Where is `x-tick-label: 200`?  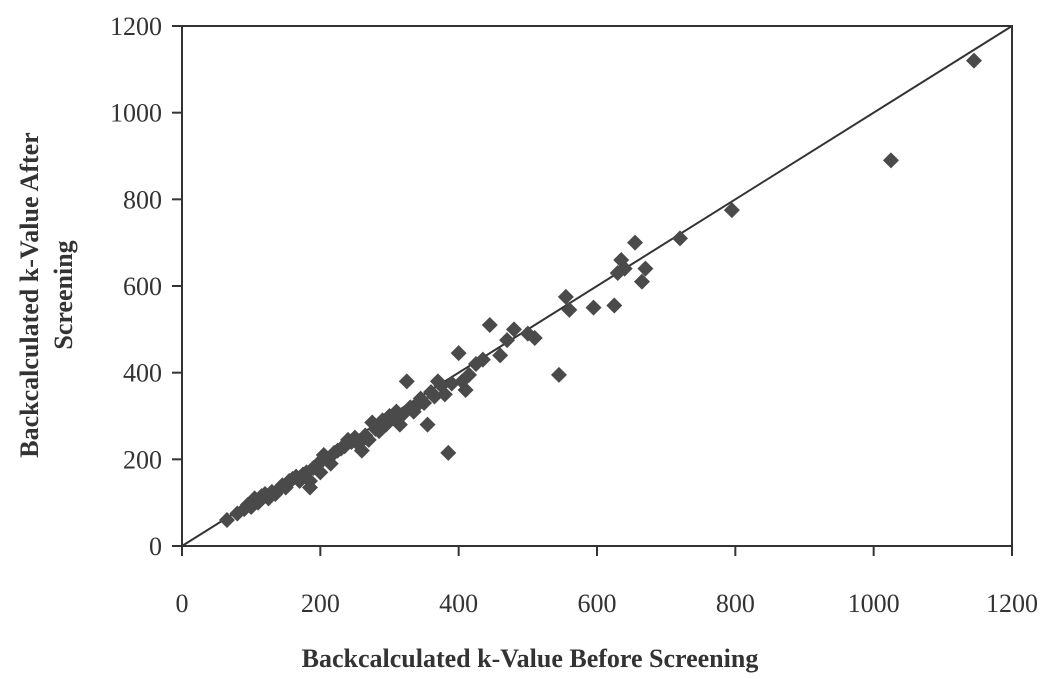 x-tick-label: 200 is located at coordinates (320, 603).